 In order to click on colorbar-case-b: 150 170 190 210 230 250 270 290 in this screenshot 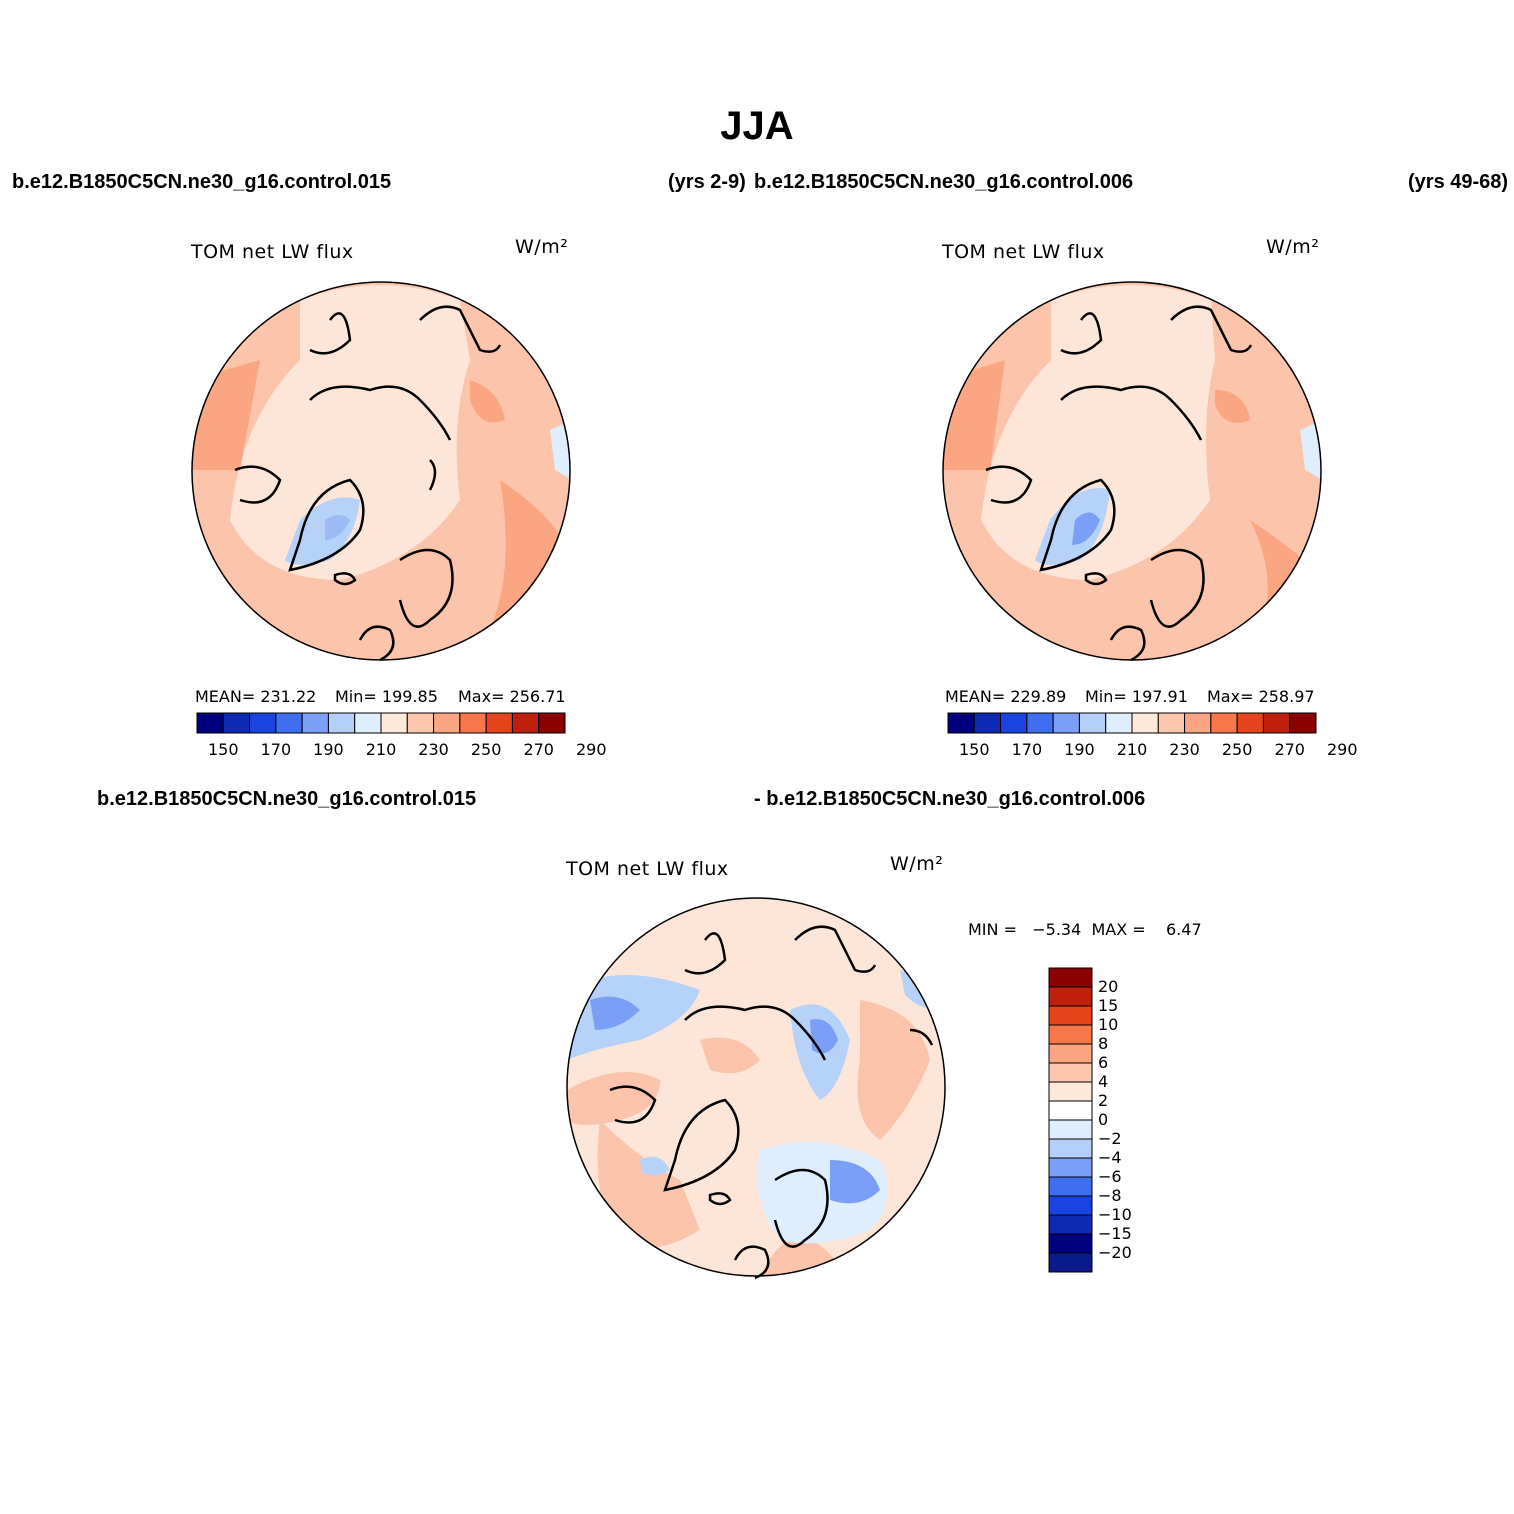, I will do `click(1152, 735)`.